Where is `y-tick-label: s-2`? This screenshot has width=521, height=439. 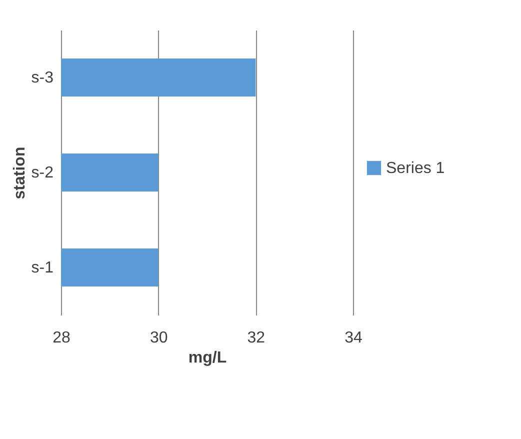 y-tick-label: s-2 is located at coordinates (42, 173).